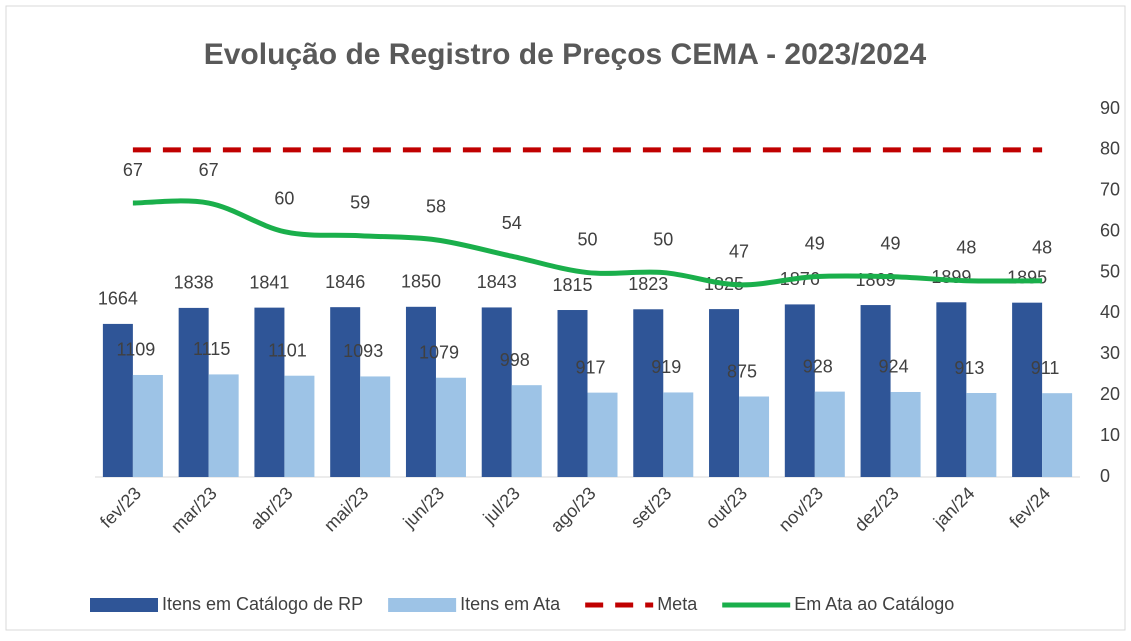 The image size is (1131, 641). I want to click on y2-tick-label: 90, so click(1110, 108).